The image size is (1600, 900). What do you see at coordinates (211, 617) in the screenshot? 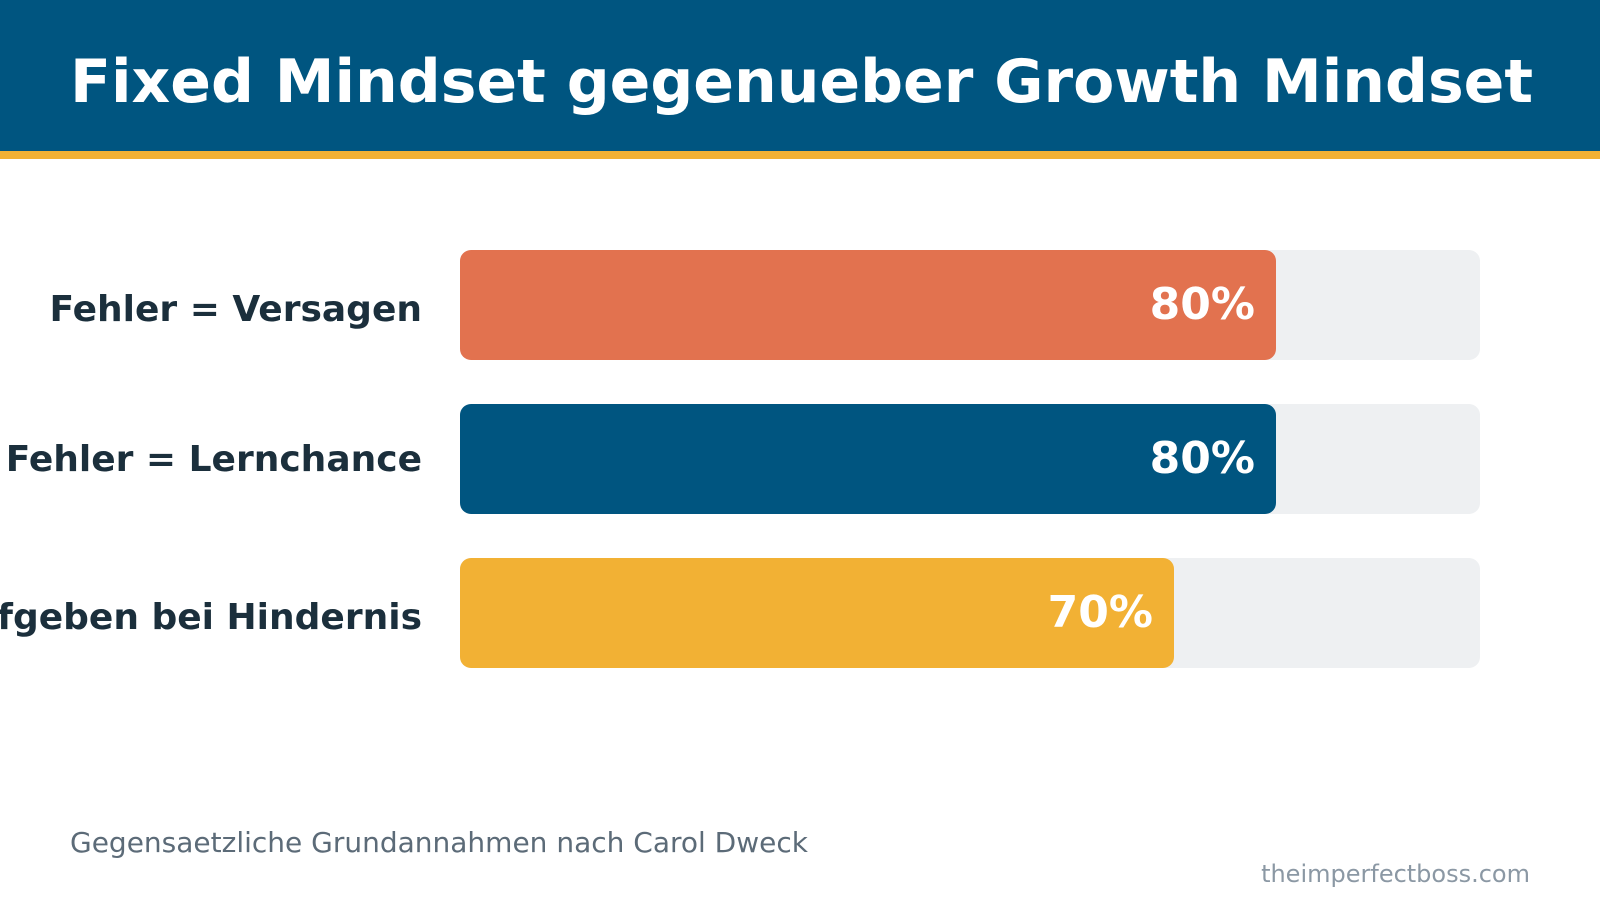
I see `category-label: Aufgeben bei Hindernis` at bounding box center [211, 617].